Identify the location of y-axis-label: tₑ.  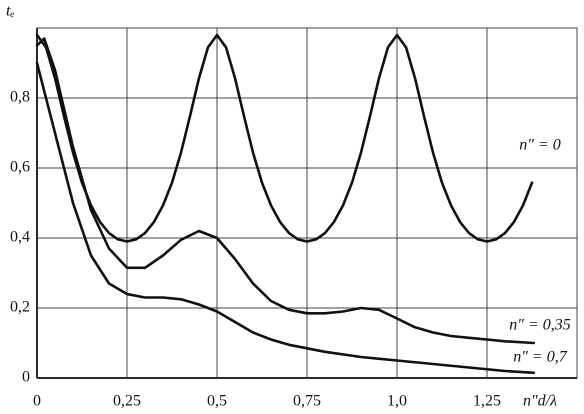
(10, 11).